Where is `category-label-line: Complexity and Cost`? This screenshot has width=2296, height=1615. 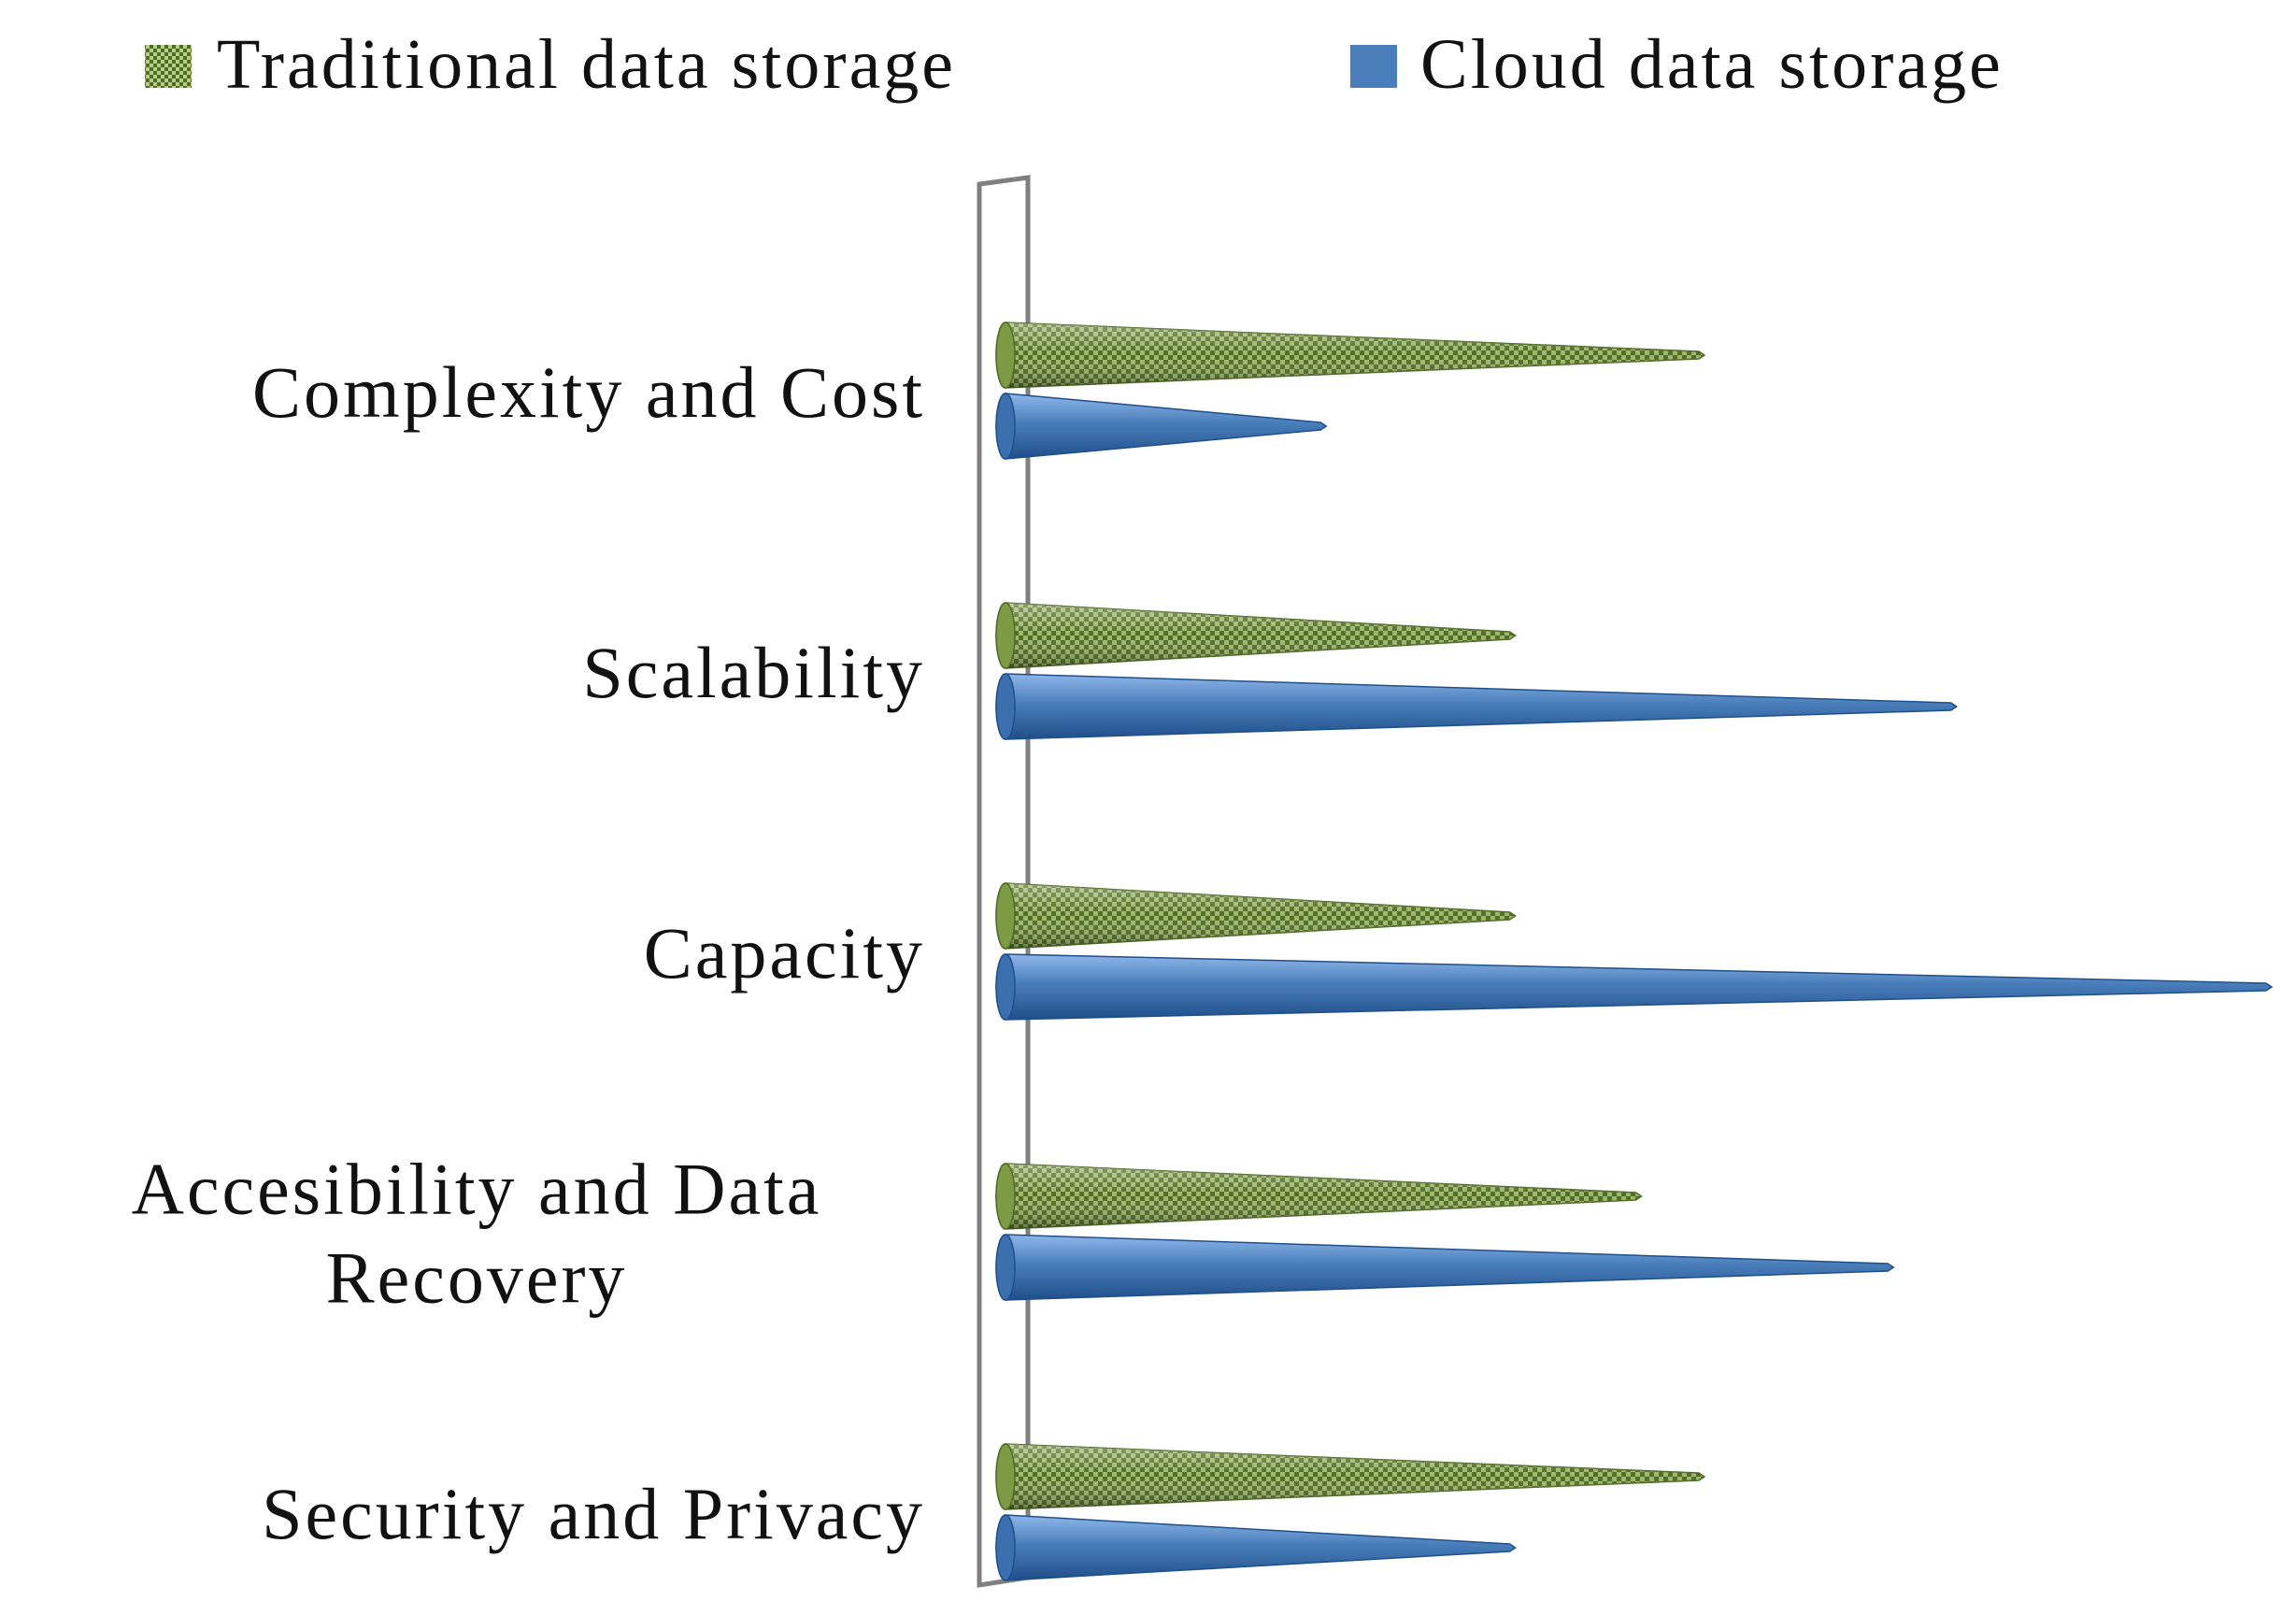 category-label-line: Complexity and Cost is located at coordinates (588, 392).